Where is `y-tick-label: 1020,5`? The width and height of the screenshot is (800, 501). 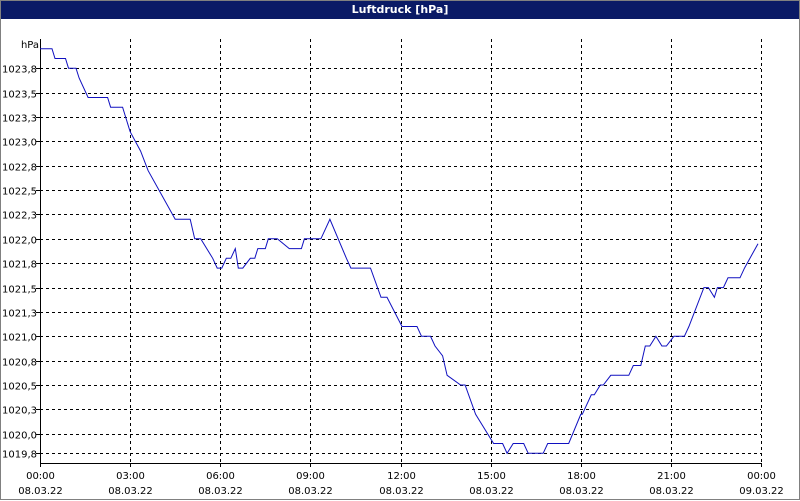
y-tick-label: 1020,5 is located at coordinates (19, 387).